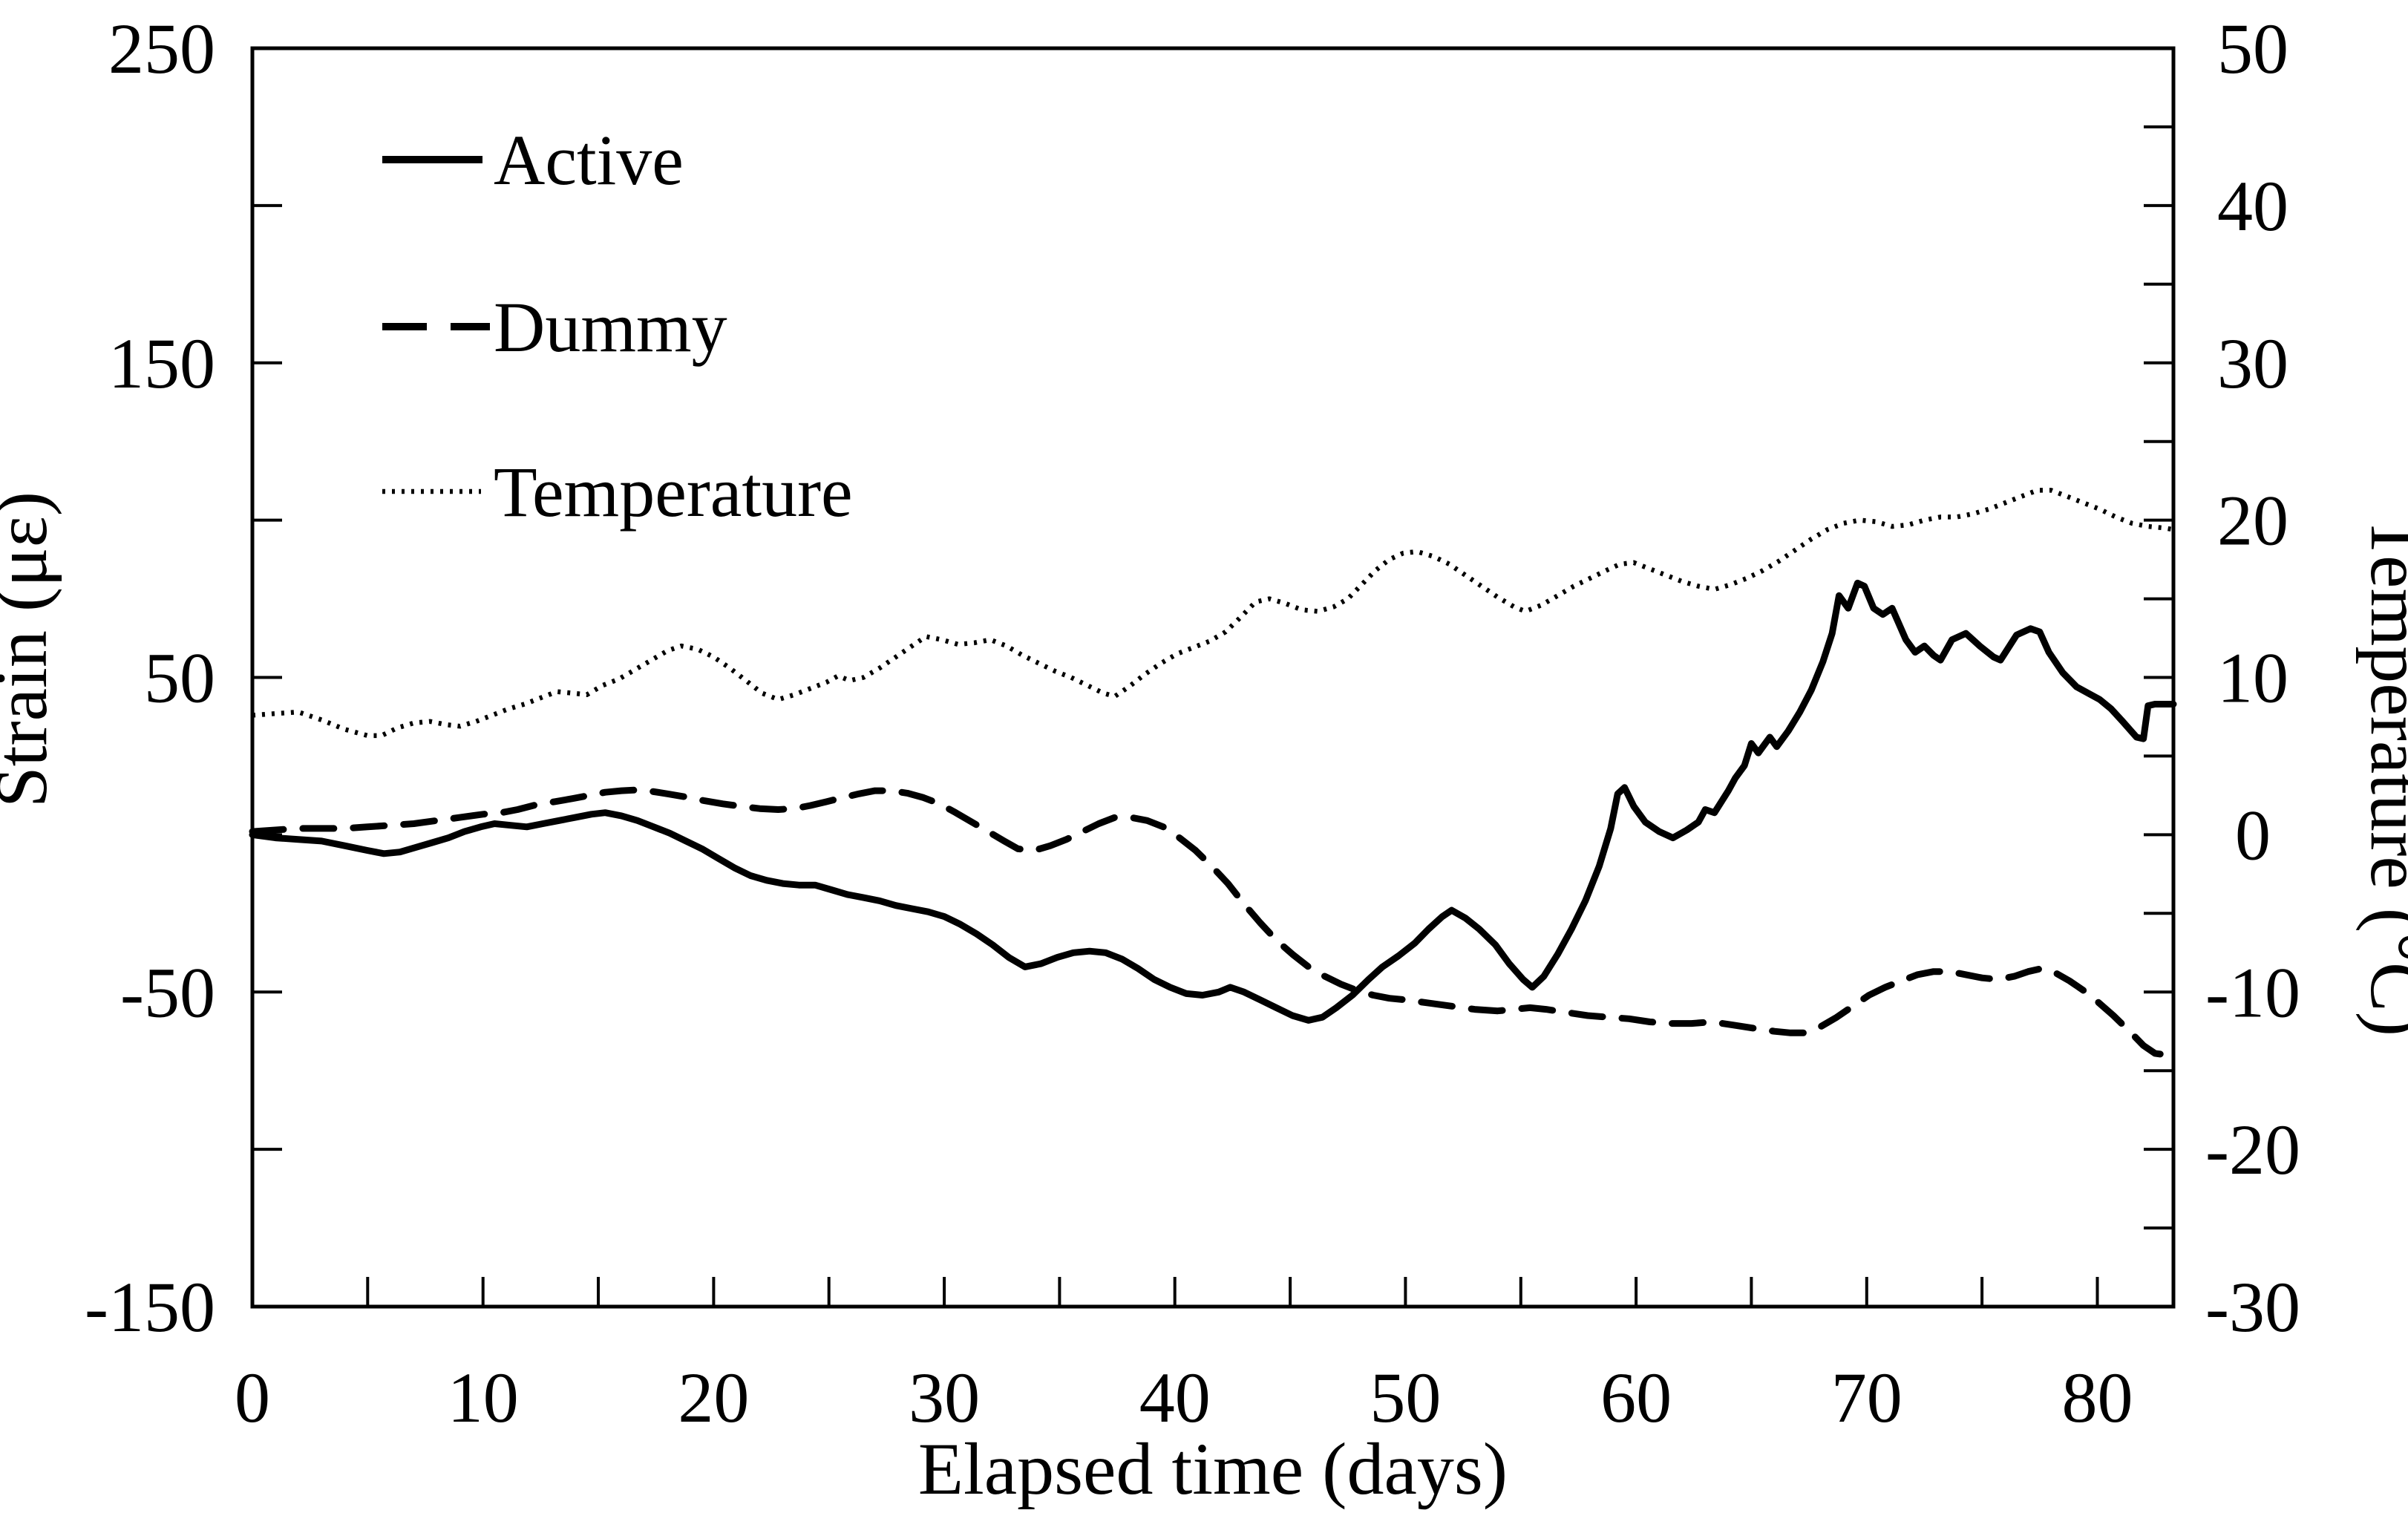 The width and height of the screenshot is (2408, 1536). I want to click on dummy-series-line, so click(1213, 922).